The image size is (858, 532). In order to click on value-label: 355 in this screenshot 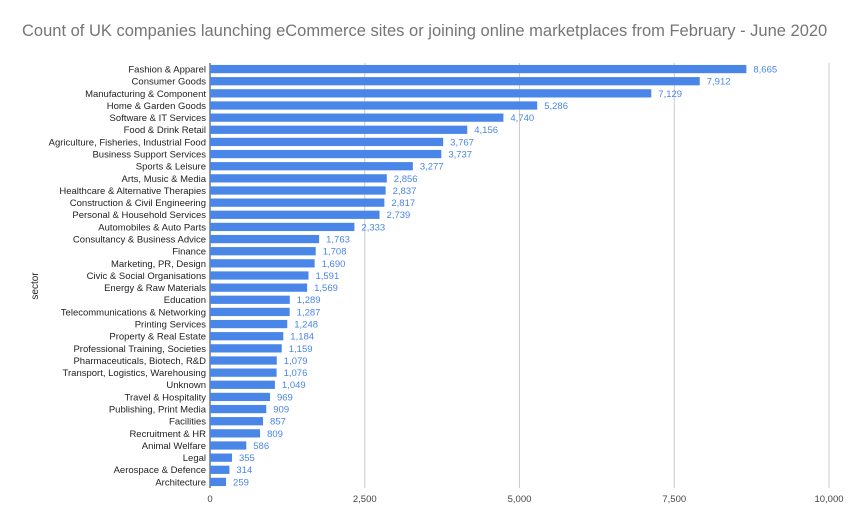, I will do `click(247, 458)`.